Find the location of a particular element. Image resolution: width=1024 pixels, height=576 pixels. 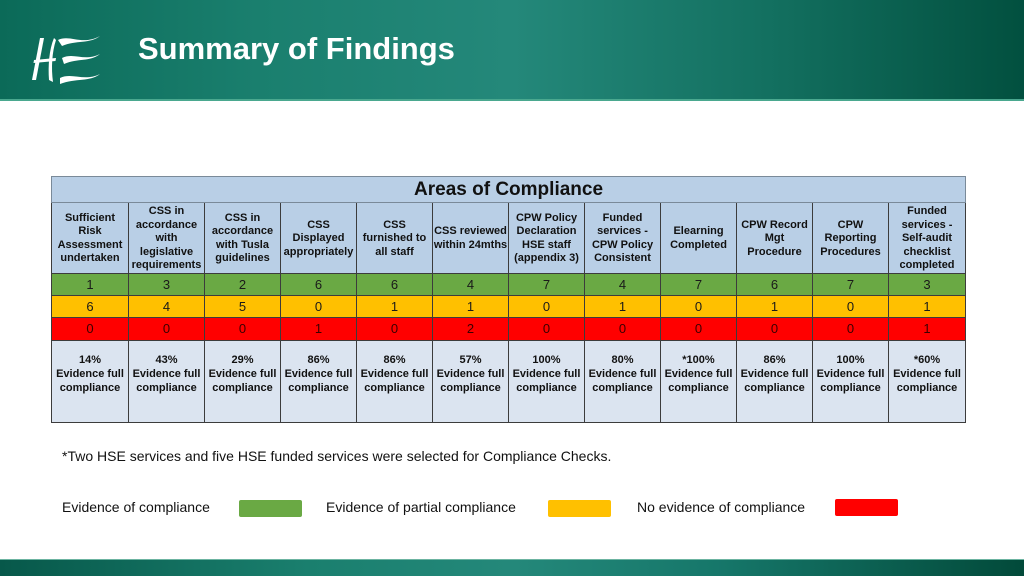

column-header: CPW Record Mgt Procedure is located at coordinates (774, 238).